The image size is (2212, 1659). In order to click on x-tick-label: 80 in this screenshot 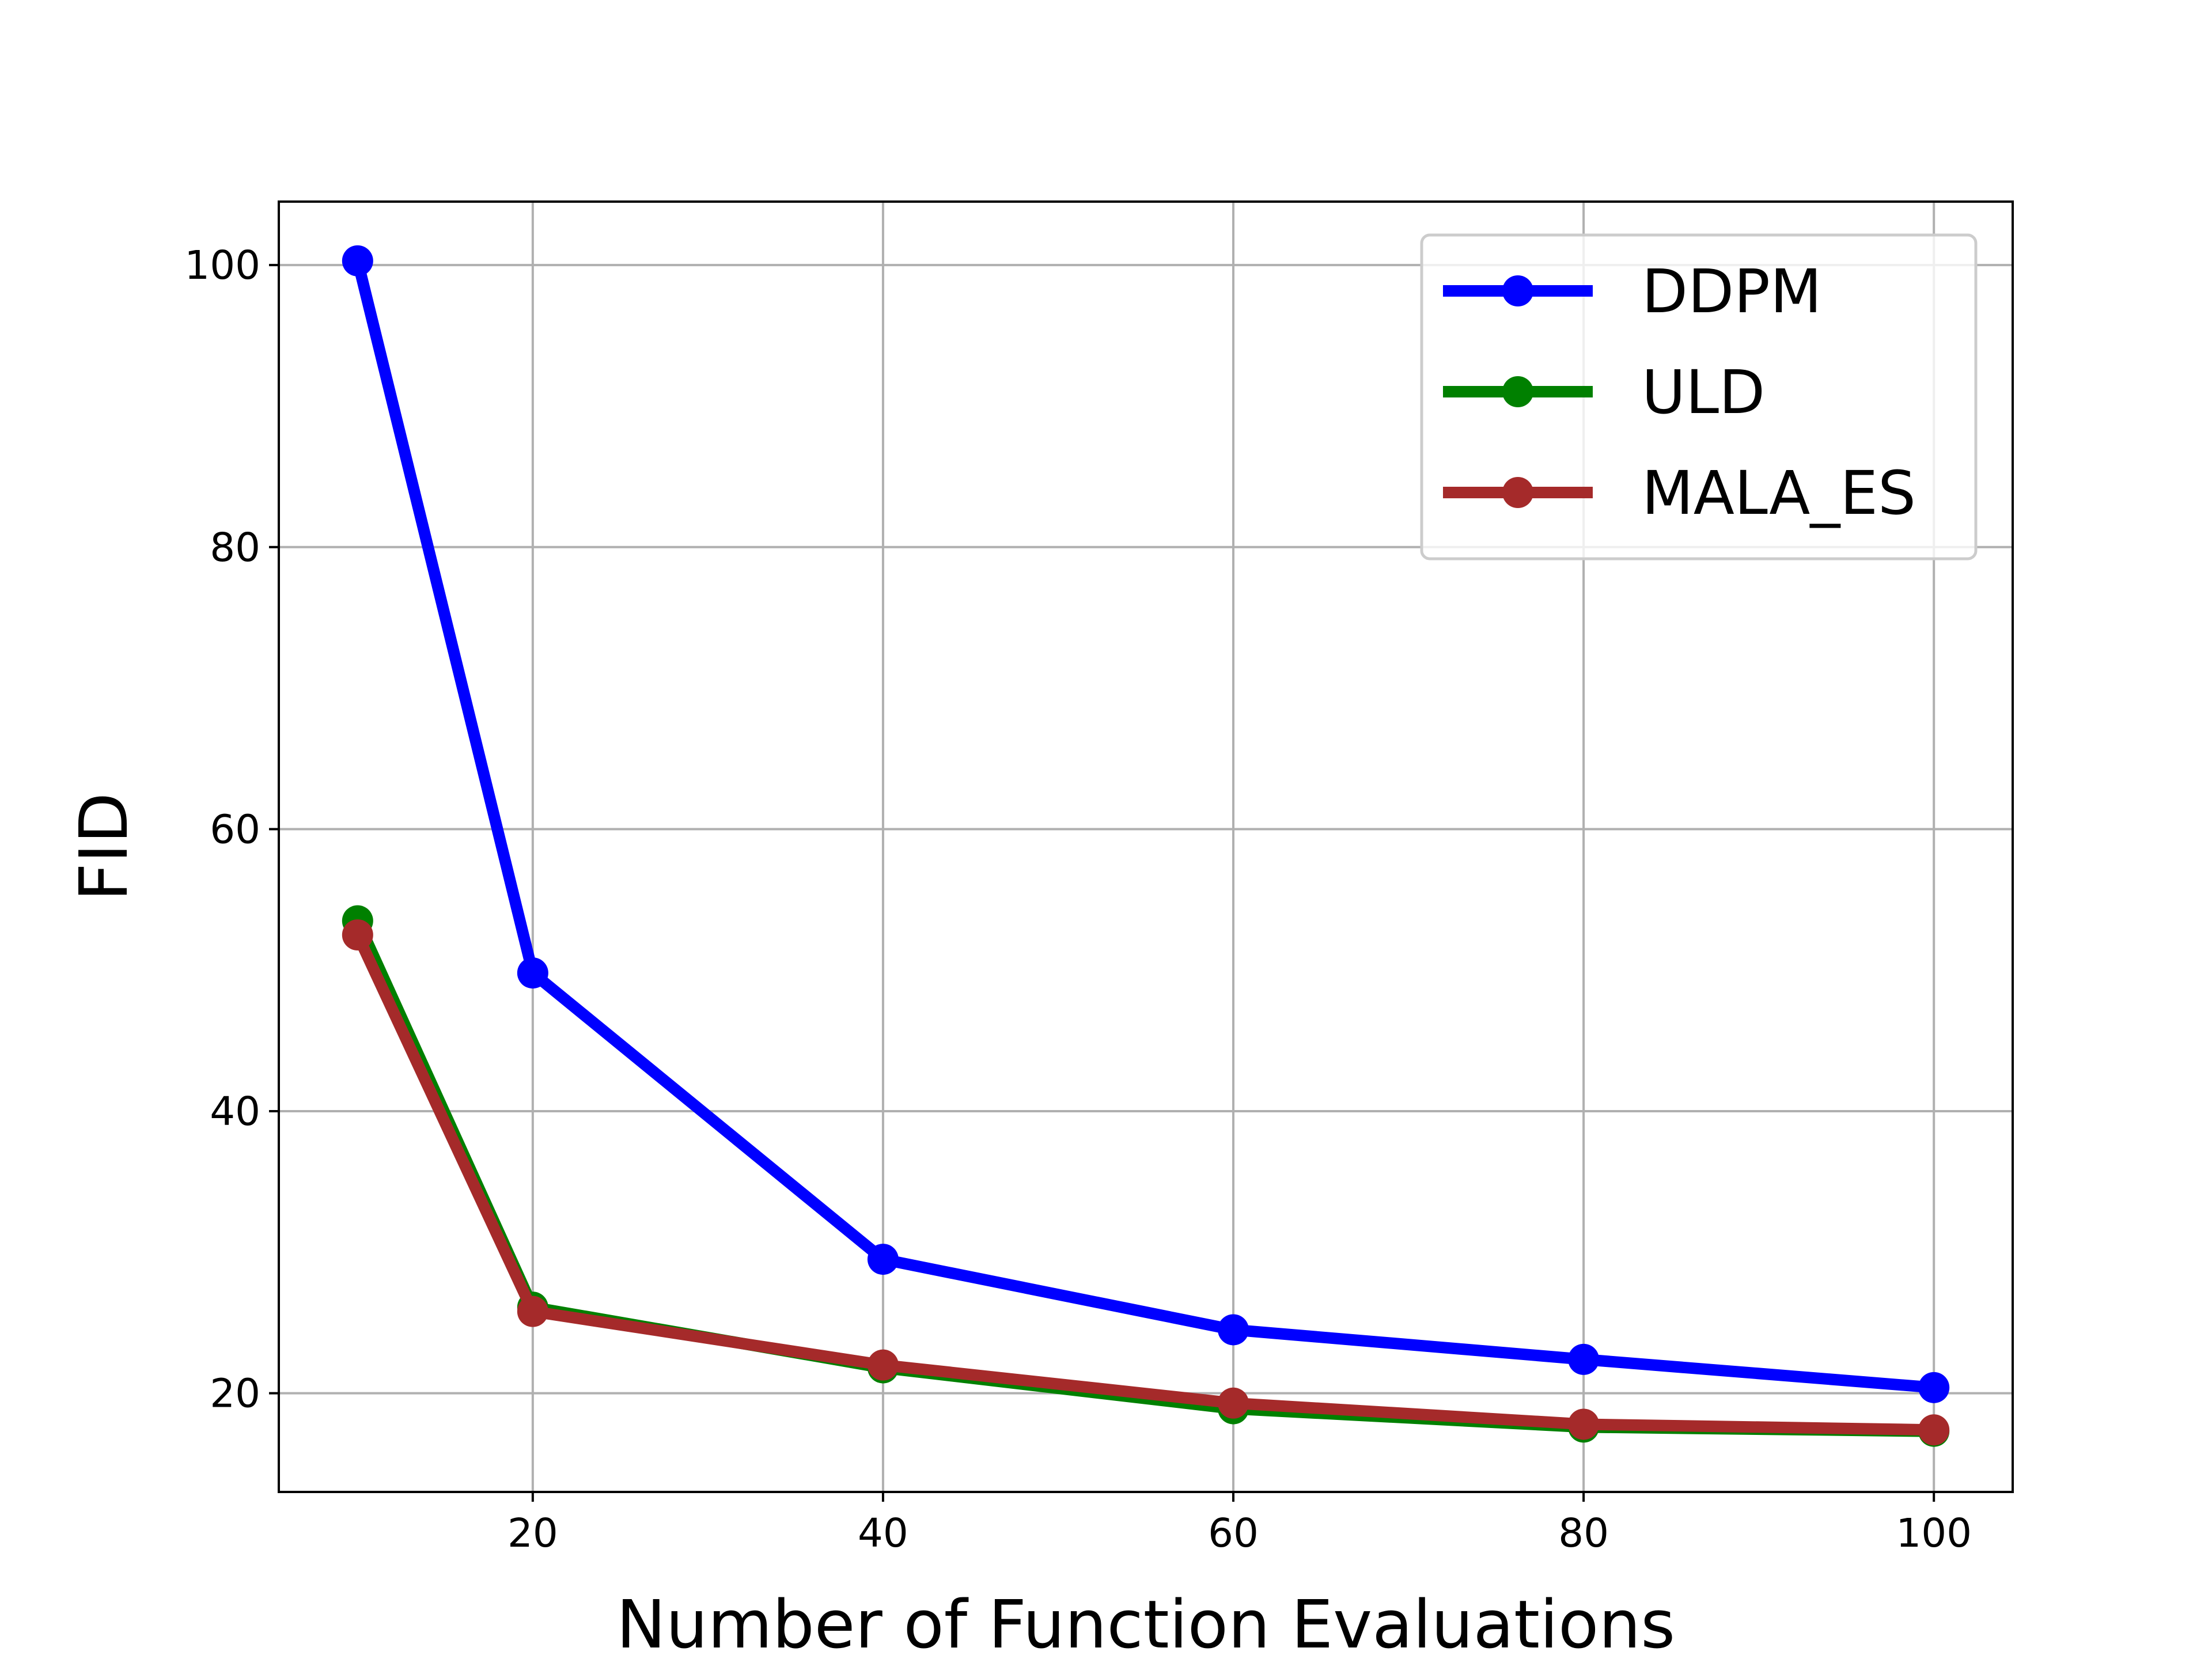, I will do `click(1583, 1533)`.